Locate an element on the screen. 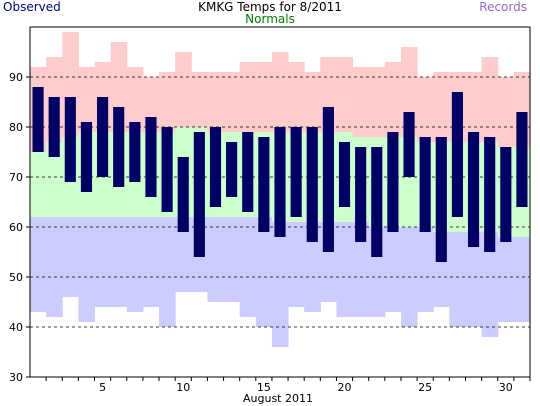 This screenshot has height=406, width=540. x-tick-label-10: 10 is located at coordinates (183, 387).